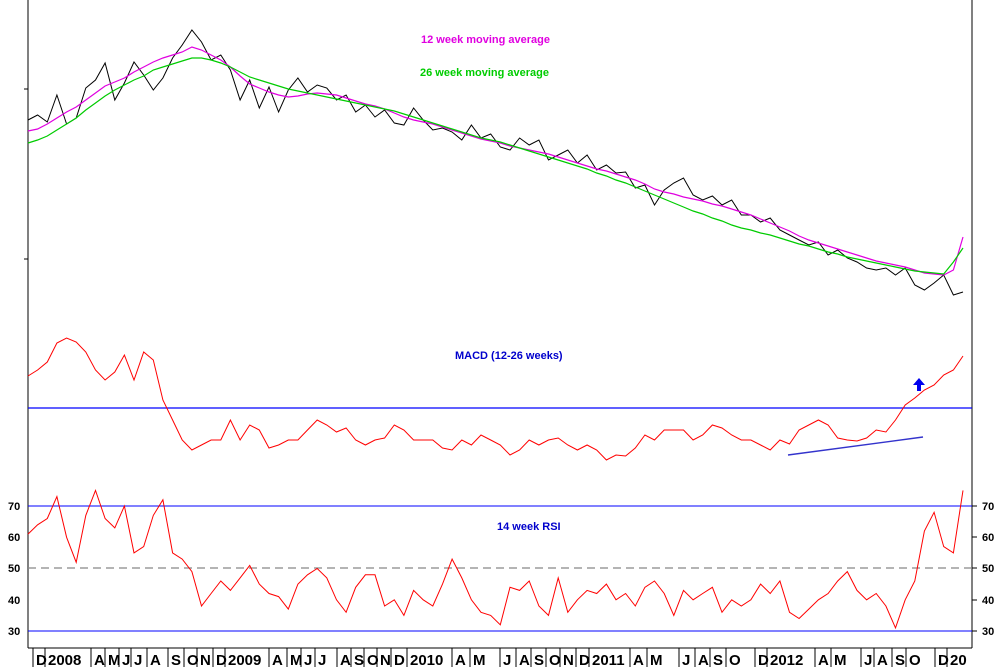 This screenshot has width=1000, height=667. What do you see at coordinates (426, 659) in the screenshot?
I see `x-tick-label: 2010` at bounding box center [426, 659].